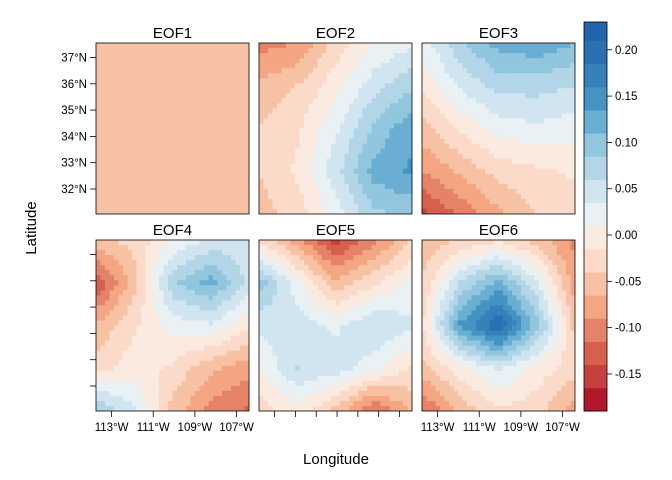  Describe the element at coordinates (335, 317) in the screenshot. I see `panel-eof5: EOF5` at that location.